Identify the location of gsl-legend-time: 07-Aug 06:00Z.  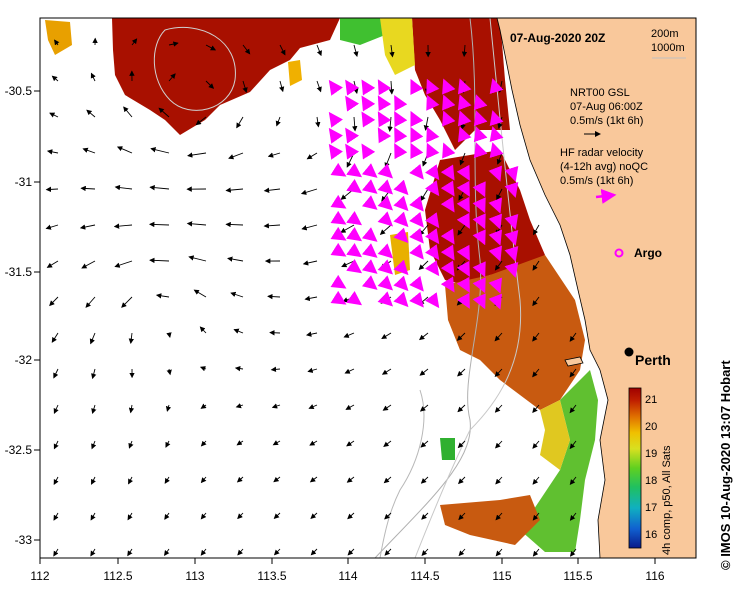
(606, 107).